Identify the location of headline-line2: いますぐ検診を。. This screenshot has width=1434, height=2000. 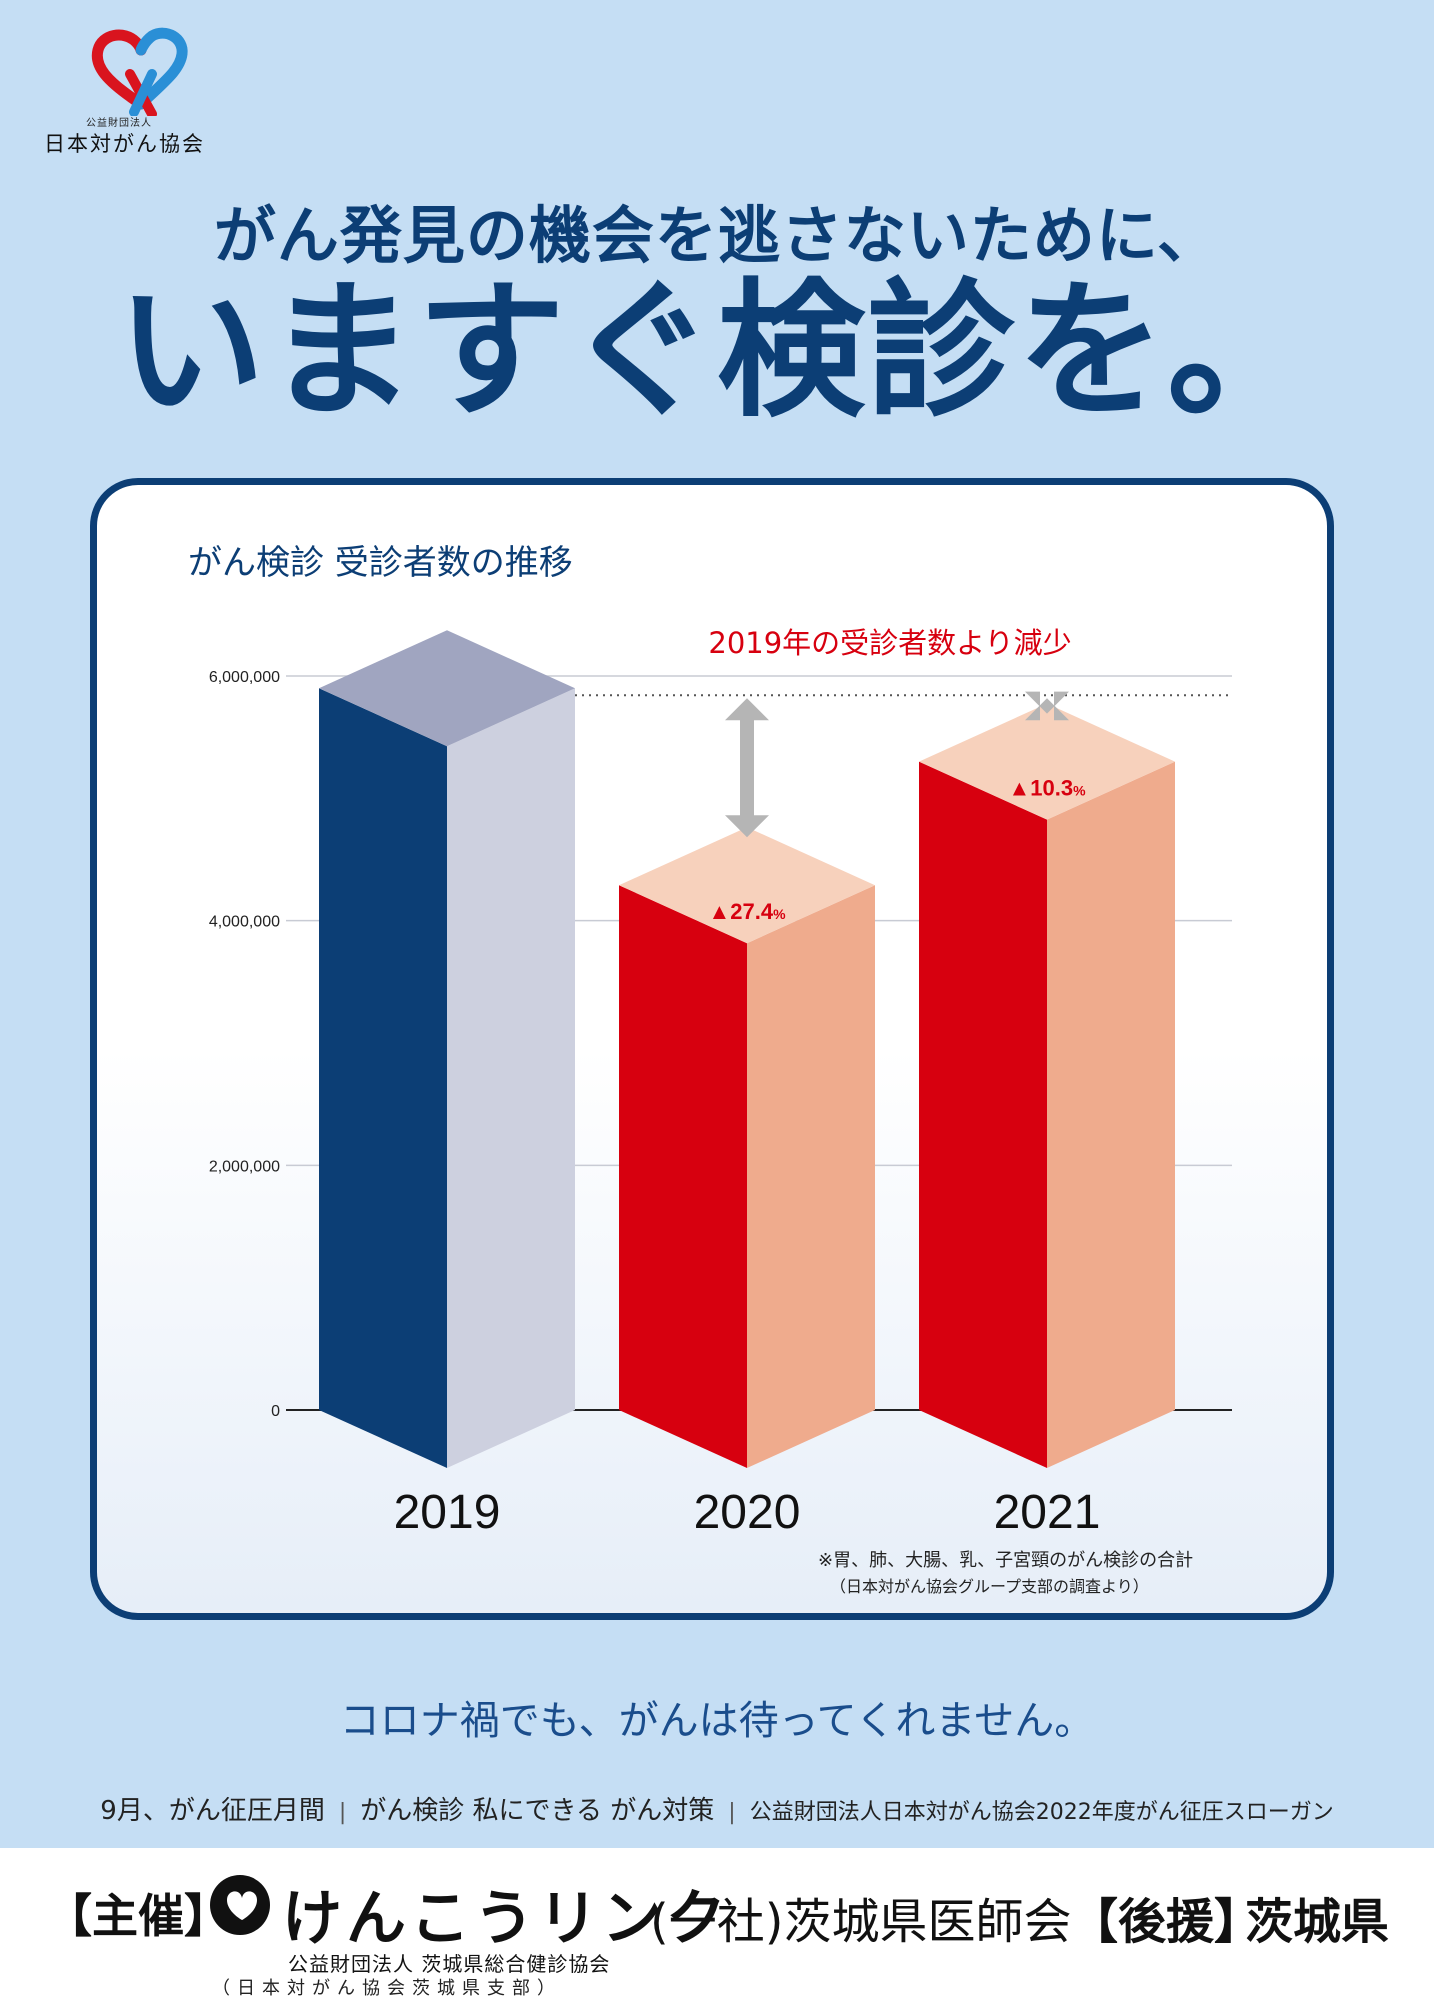
(717, 351).